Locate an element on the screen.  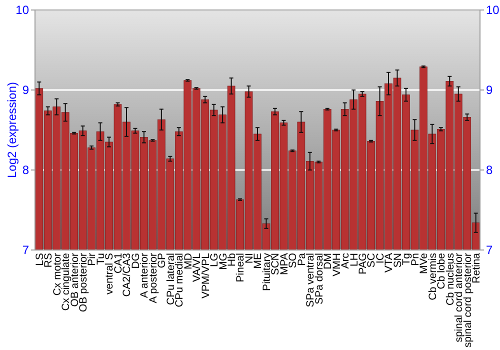
y2-tick-label: 10 is located at coordinates (493, 10).